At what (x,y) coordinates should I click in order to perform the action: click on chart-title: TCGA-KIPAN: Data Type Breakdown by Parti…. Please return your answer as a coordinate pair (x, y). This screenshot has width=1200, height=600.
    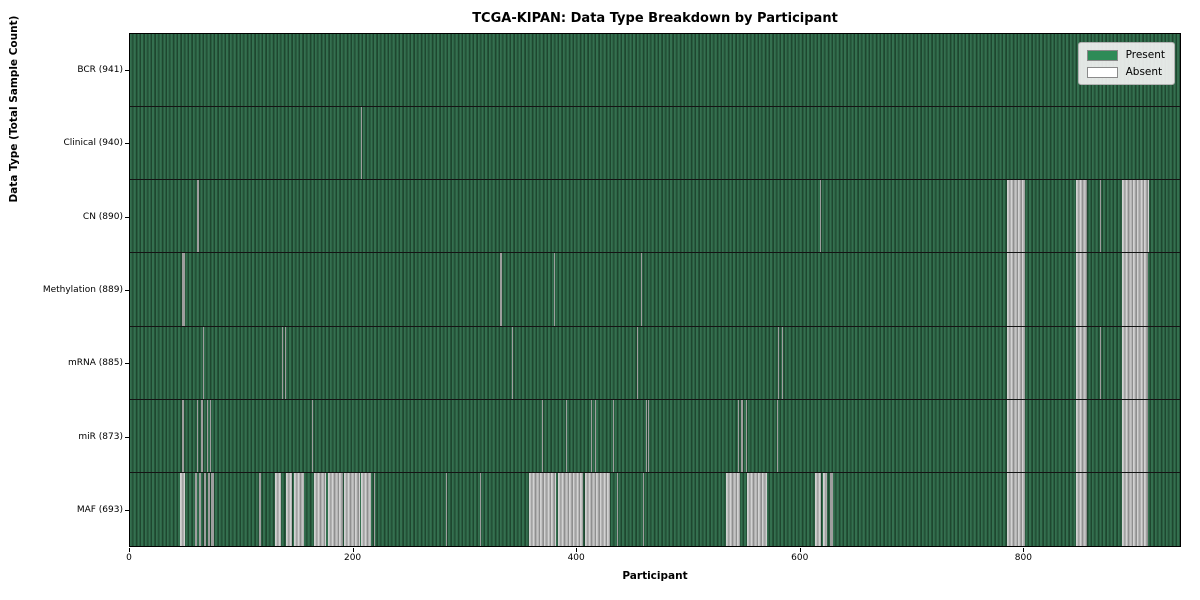
    Looking at the image, I should click on (655, 18).